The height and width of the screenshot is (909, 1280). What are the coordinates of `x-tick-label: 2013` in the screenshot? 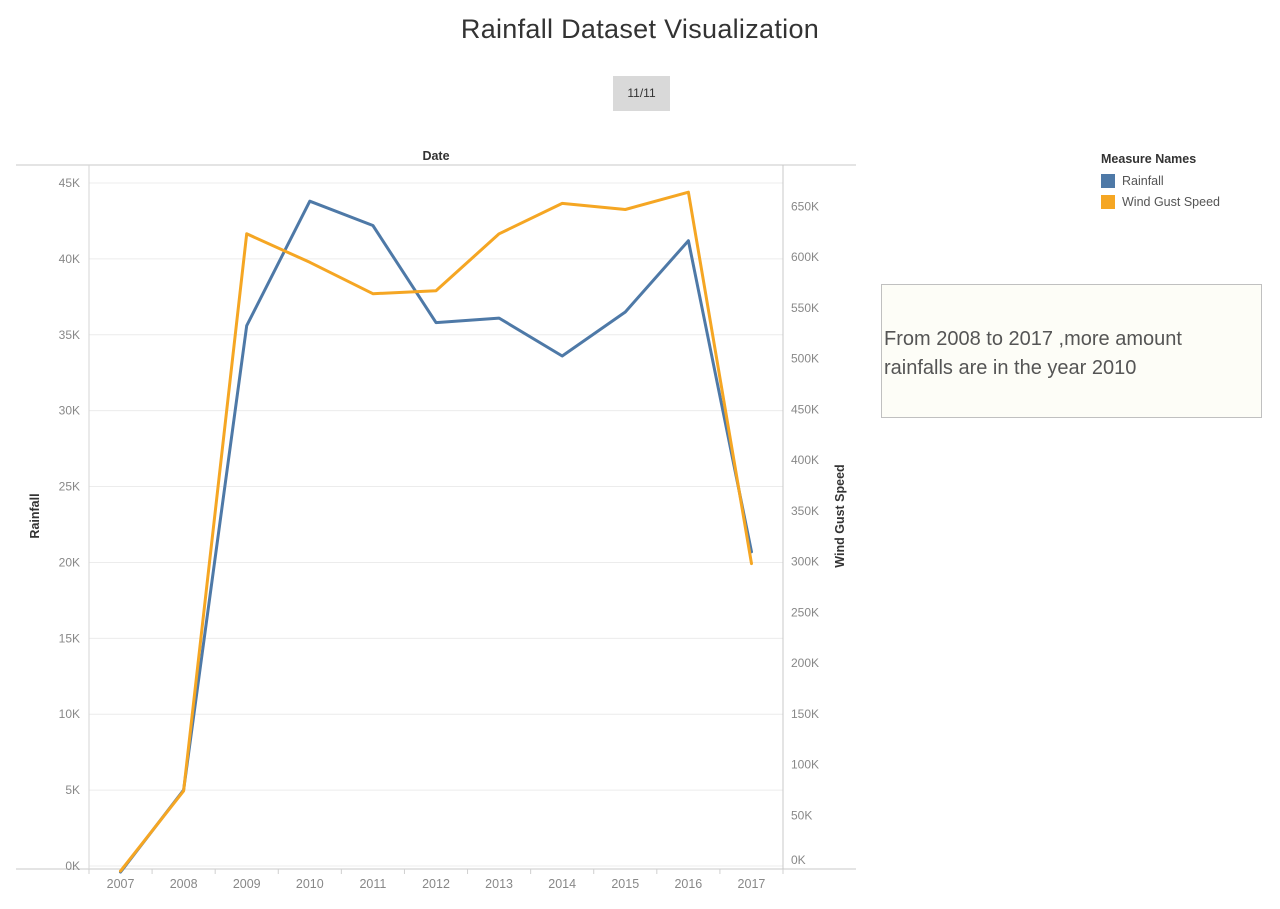 It's located at (499, 884).